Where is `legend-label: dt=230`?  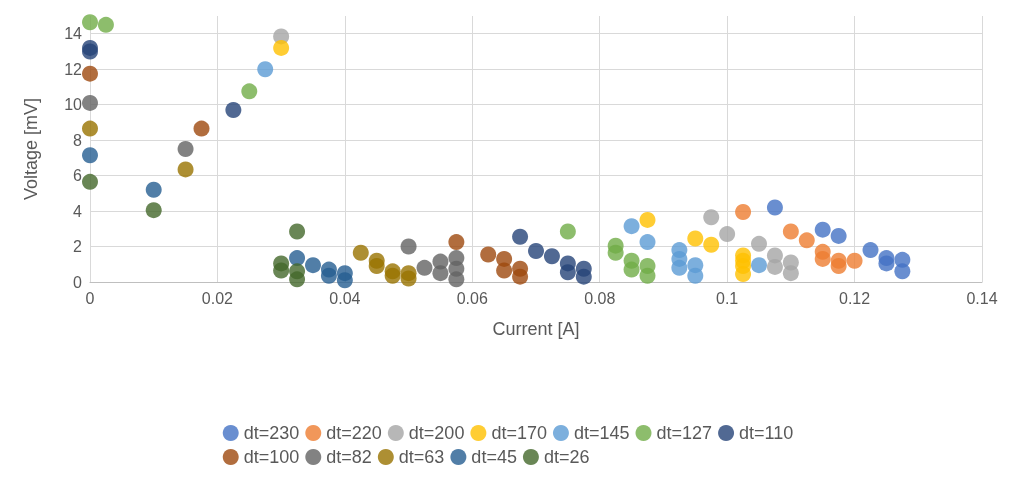
legend-label: dt=230 is located at coordinates (271, 433).